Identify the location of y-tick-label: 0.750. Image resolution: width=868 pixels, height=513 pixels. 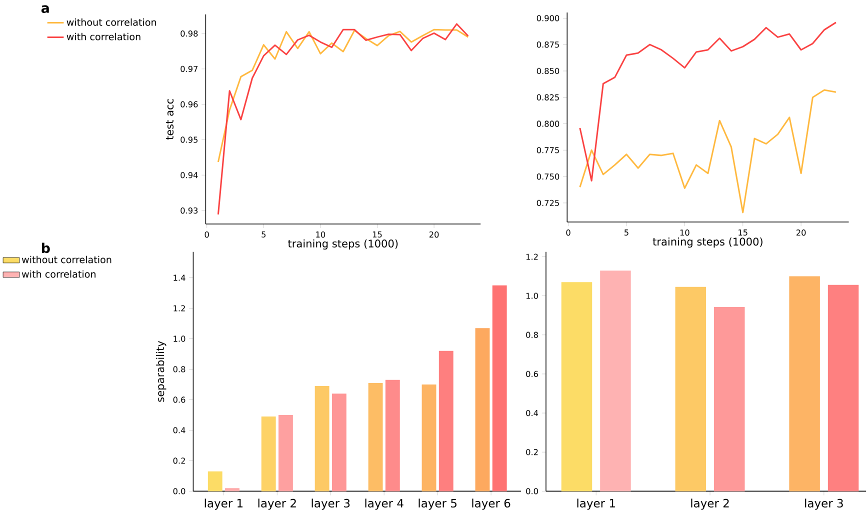
(548, 176).